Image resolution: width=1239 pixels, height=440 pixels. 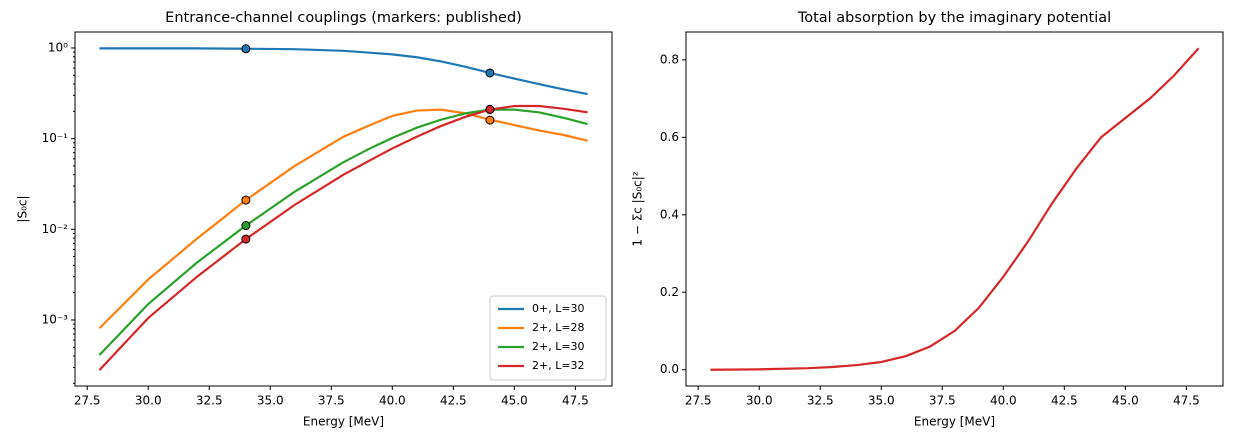 I want to click on y-tick-label: 0.4, so click(x=669, y=214).